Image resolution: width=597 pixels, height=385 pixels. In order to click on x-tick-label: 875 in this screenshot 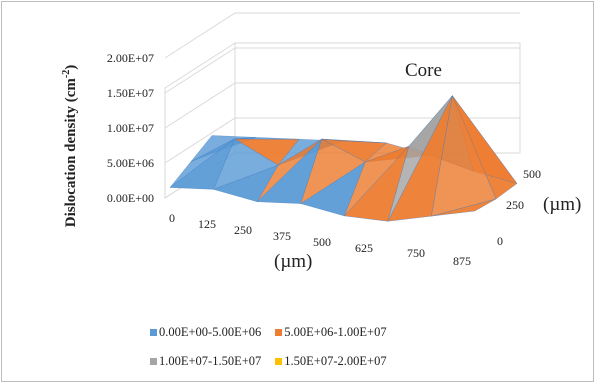, I will do `click(462, 261)`.